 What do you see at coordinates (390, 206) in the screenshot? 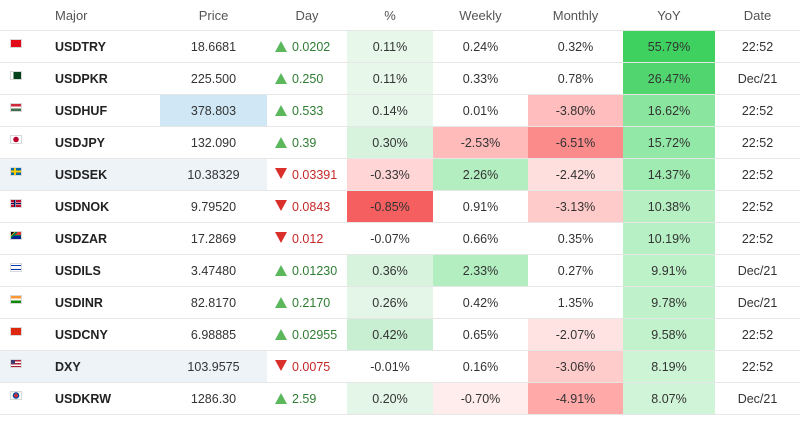
I see `percent-cell: -0.85%` at bounding box center [390, 206].